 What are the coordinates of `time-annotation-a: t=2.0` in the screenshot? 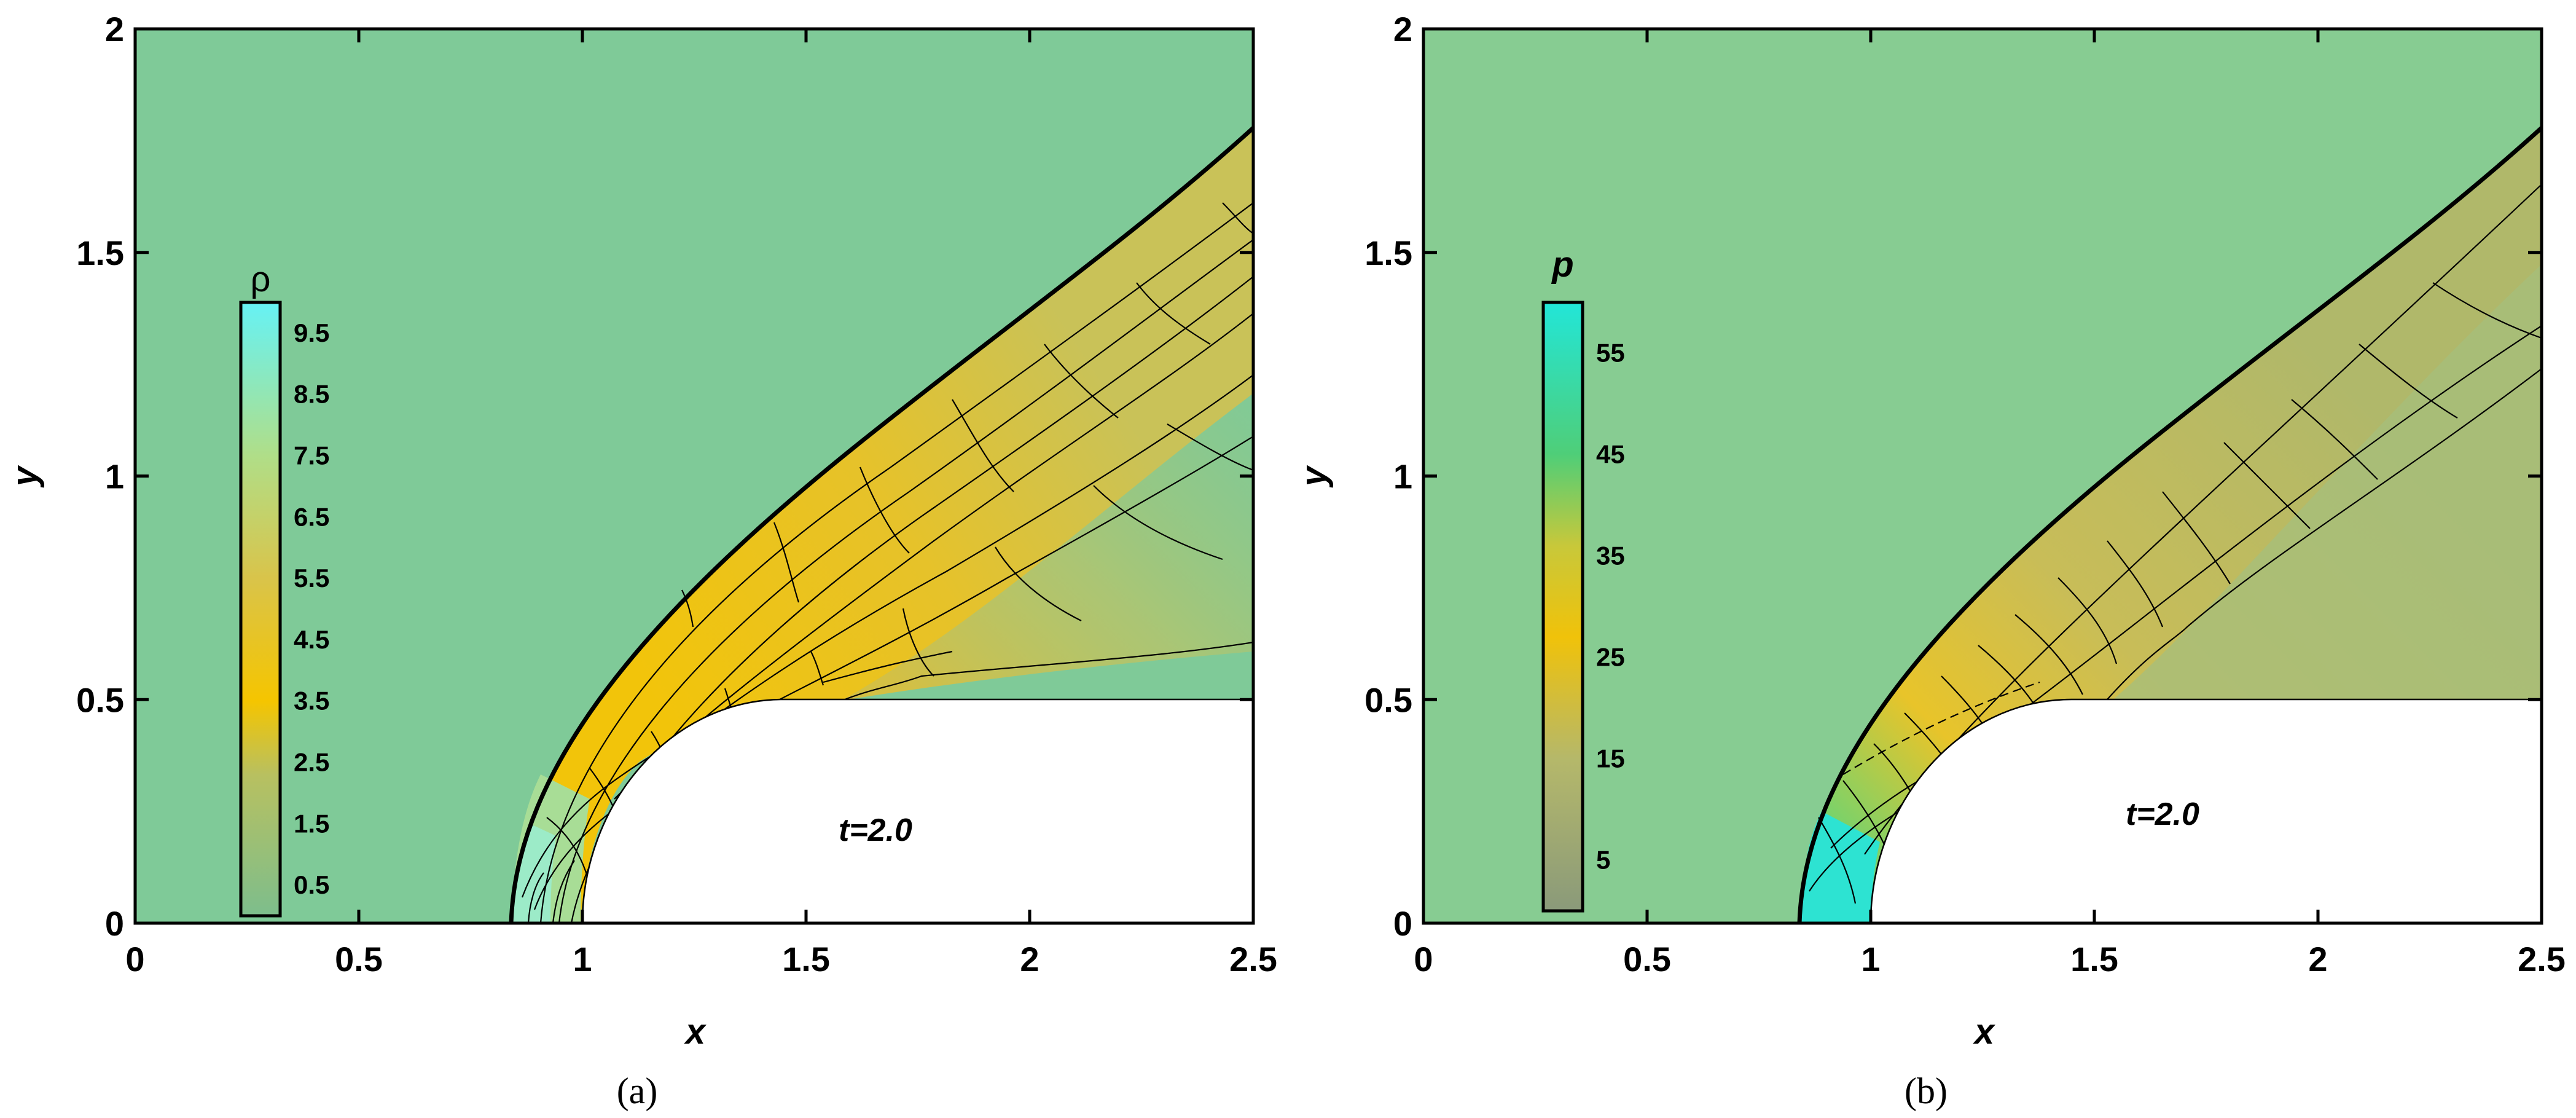 It's located at (875, 830).